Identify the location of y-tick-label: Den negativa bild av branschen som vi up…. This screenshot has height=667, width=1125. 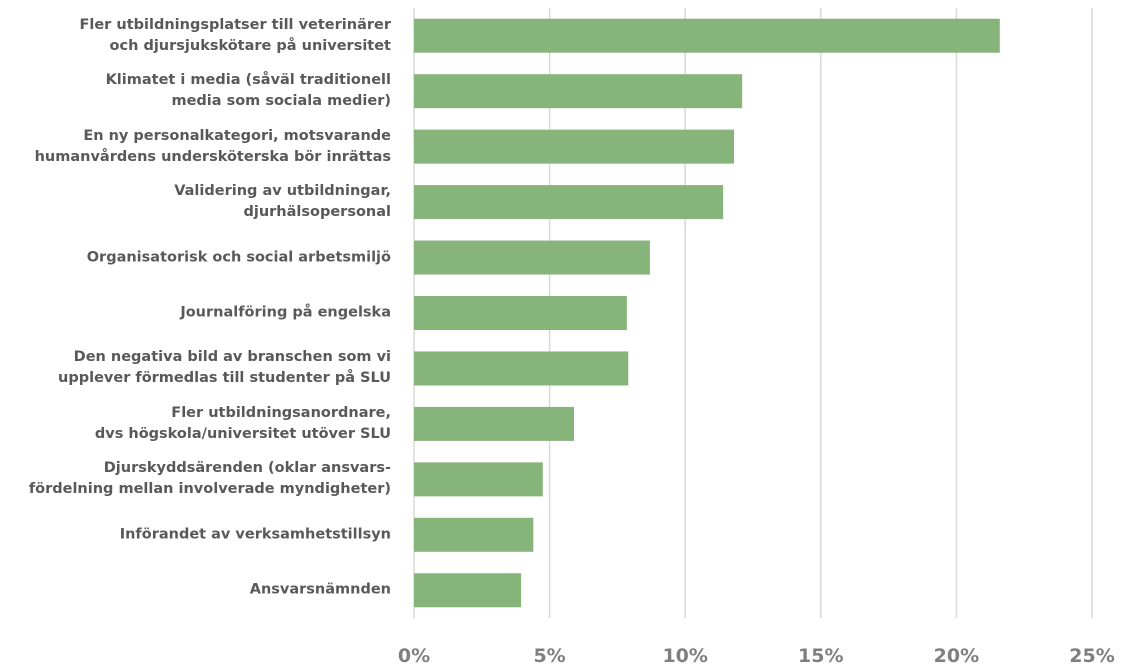
(224, 368).